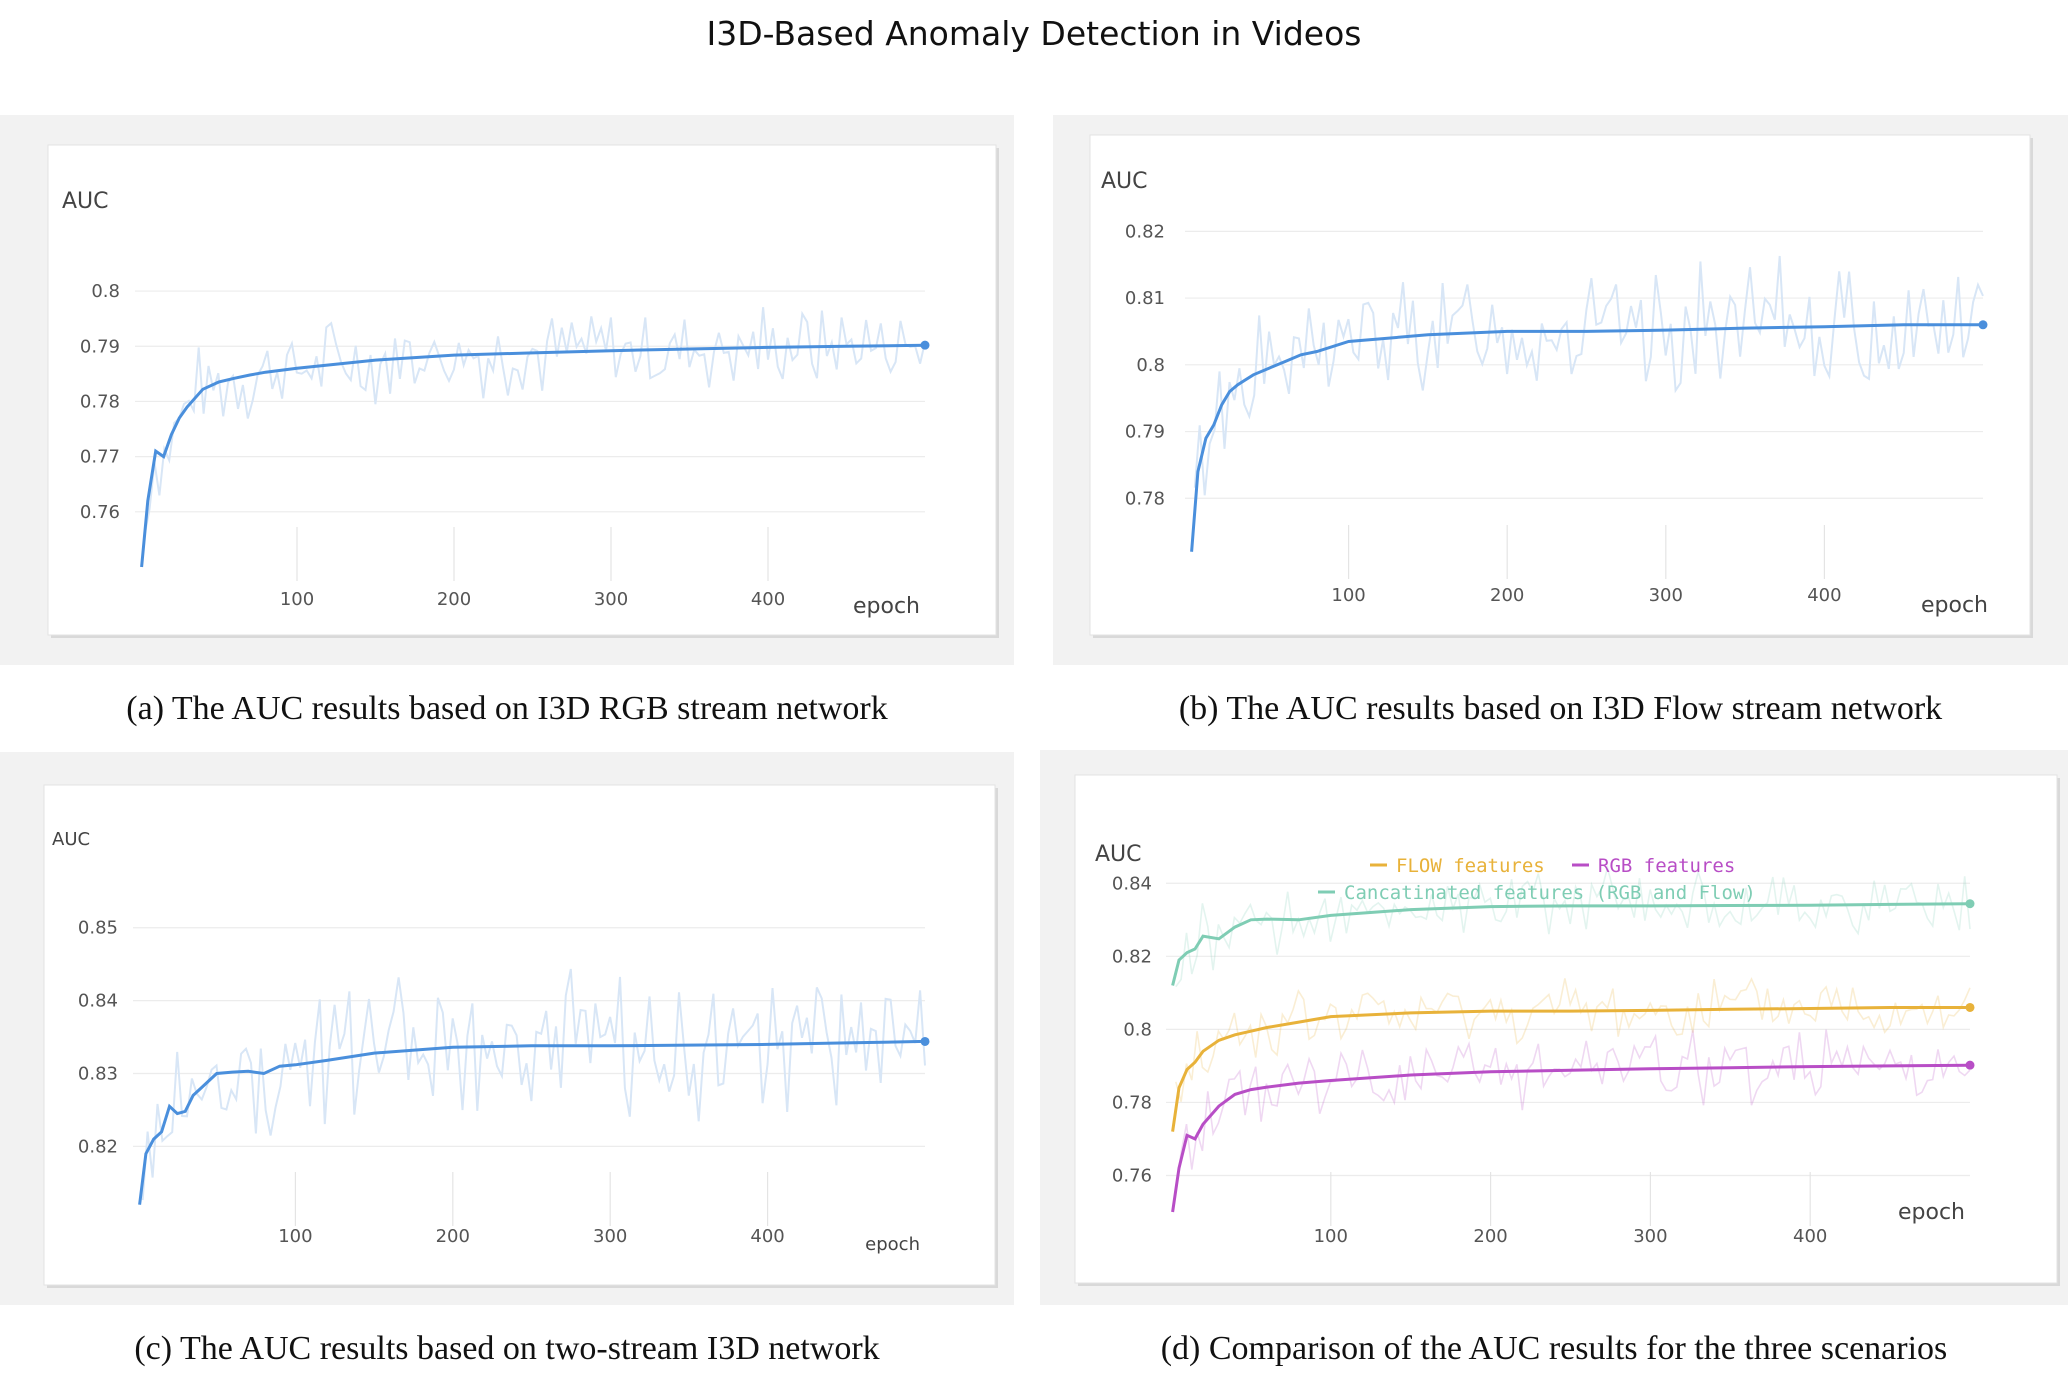 The image size is (2068, 1394). I want to click on series-line-flow, so click(1570, 1069).